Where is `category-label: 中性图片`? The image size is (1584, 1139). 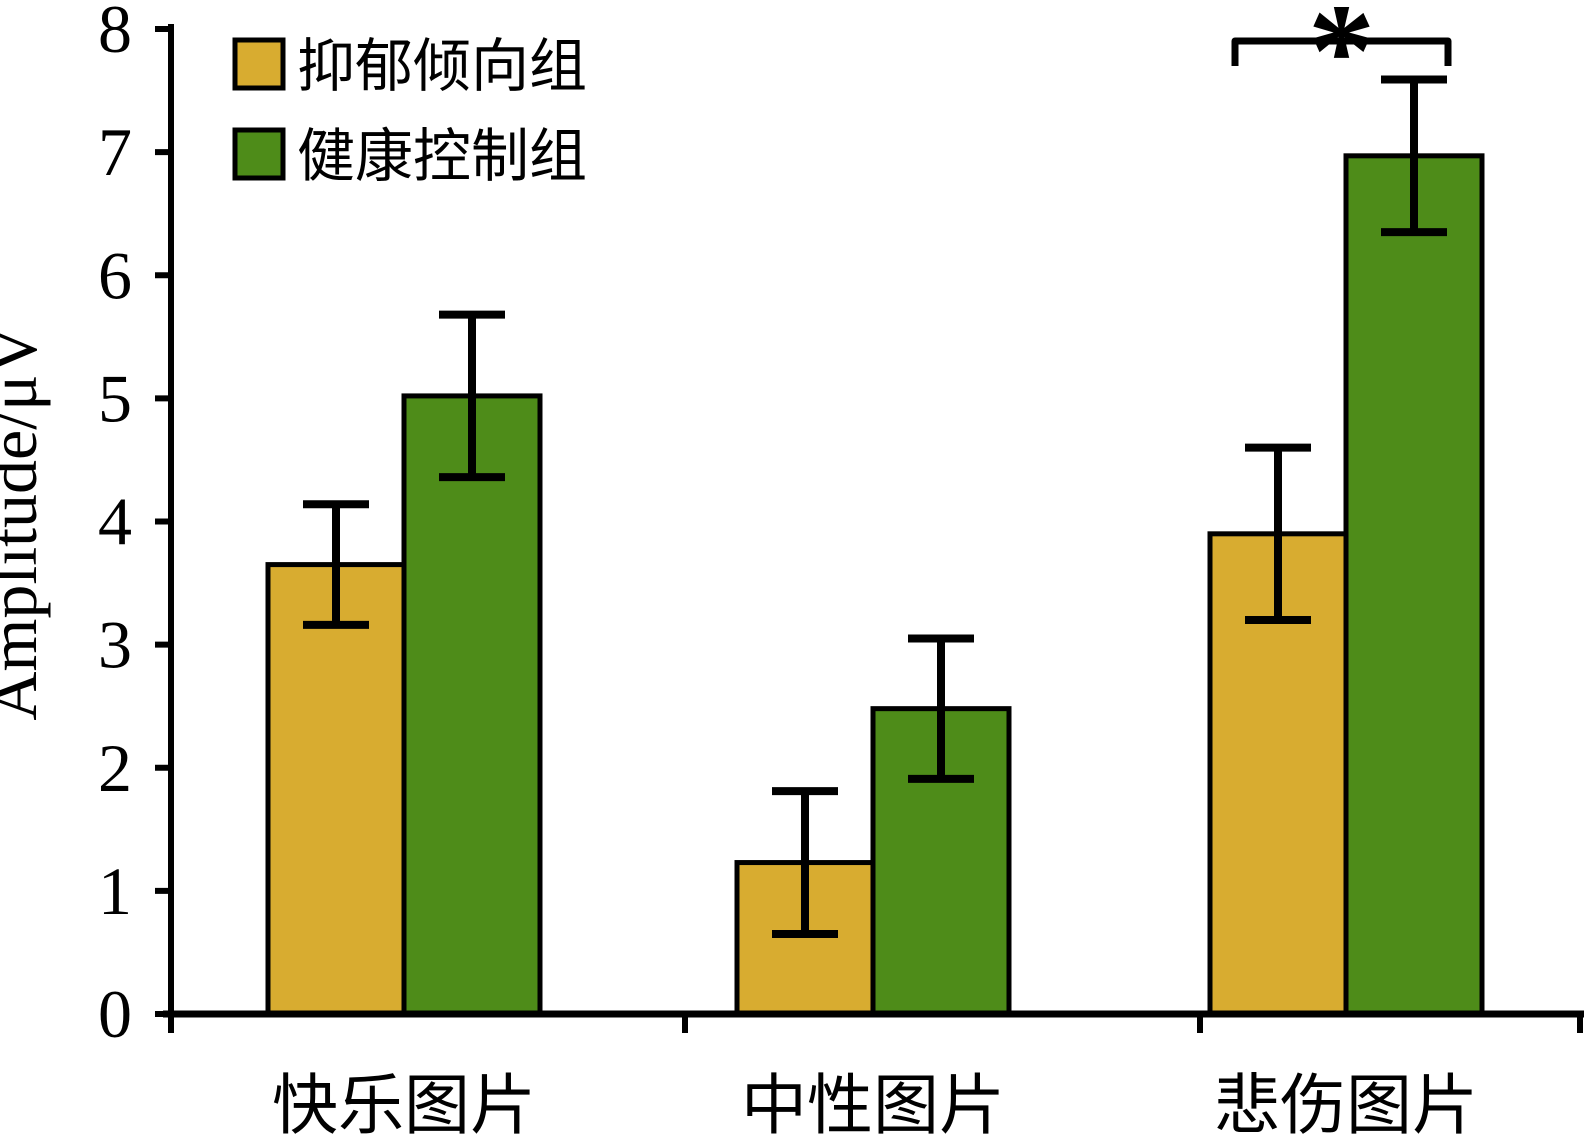 category-label: 中性图片 is located at coordinates (873, 1104).